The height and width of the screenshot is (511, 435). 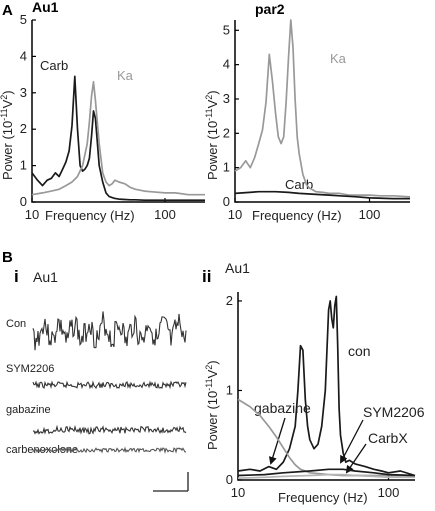 I want to click on series-line-con, so click(x=326, y=386).